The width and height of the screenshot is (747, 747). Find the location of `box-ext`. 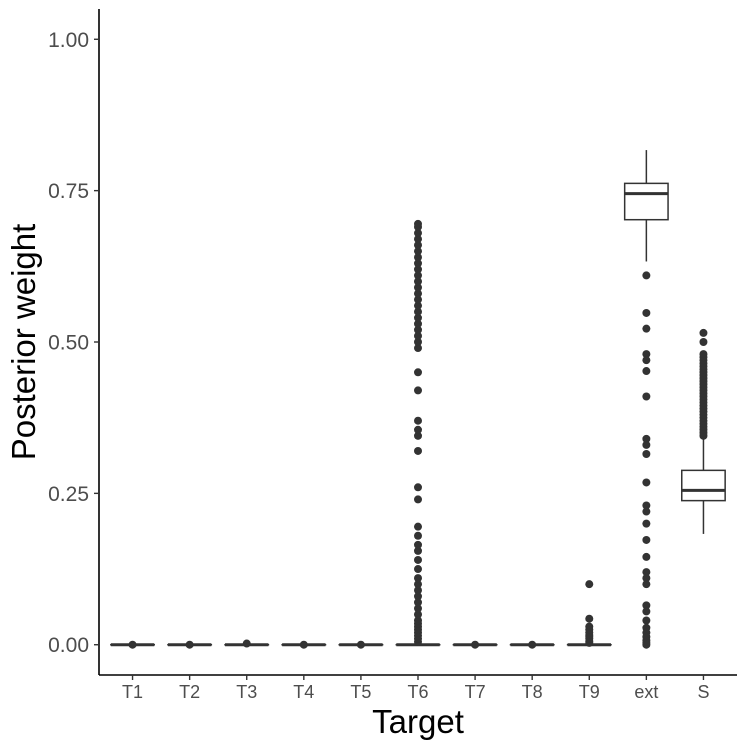

box-ext is located at coordinates (646, 399).